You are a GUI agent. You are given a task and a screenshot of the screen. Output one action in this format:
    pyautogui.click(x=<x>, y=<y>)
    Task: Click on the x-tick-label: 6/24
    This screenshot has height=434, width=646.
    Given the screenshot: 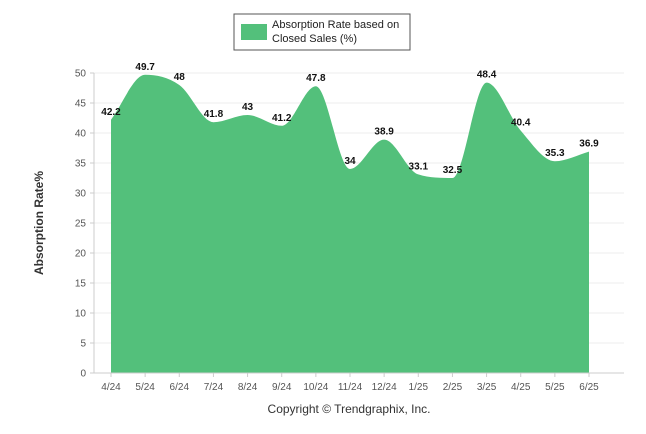 What is the action you would take?
    pyautogui.click(x=180, y=387)
    